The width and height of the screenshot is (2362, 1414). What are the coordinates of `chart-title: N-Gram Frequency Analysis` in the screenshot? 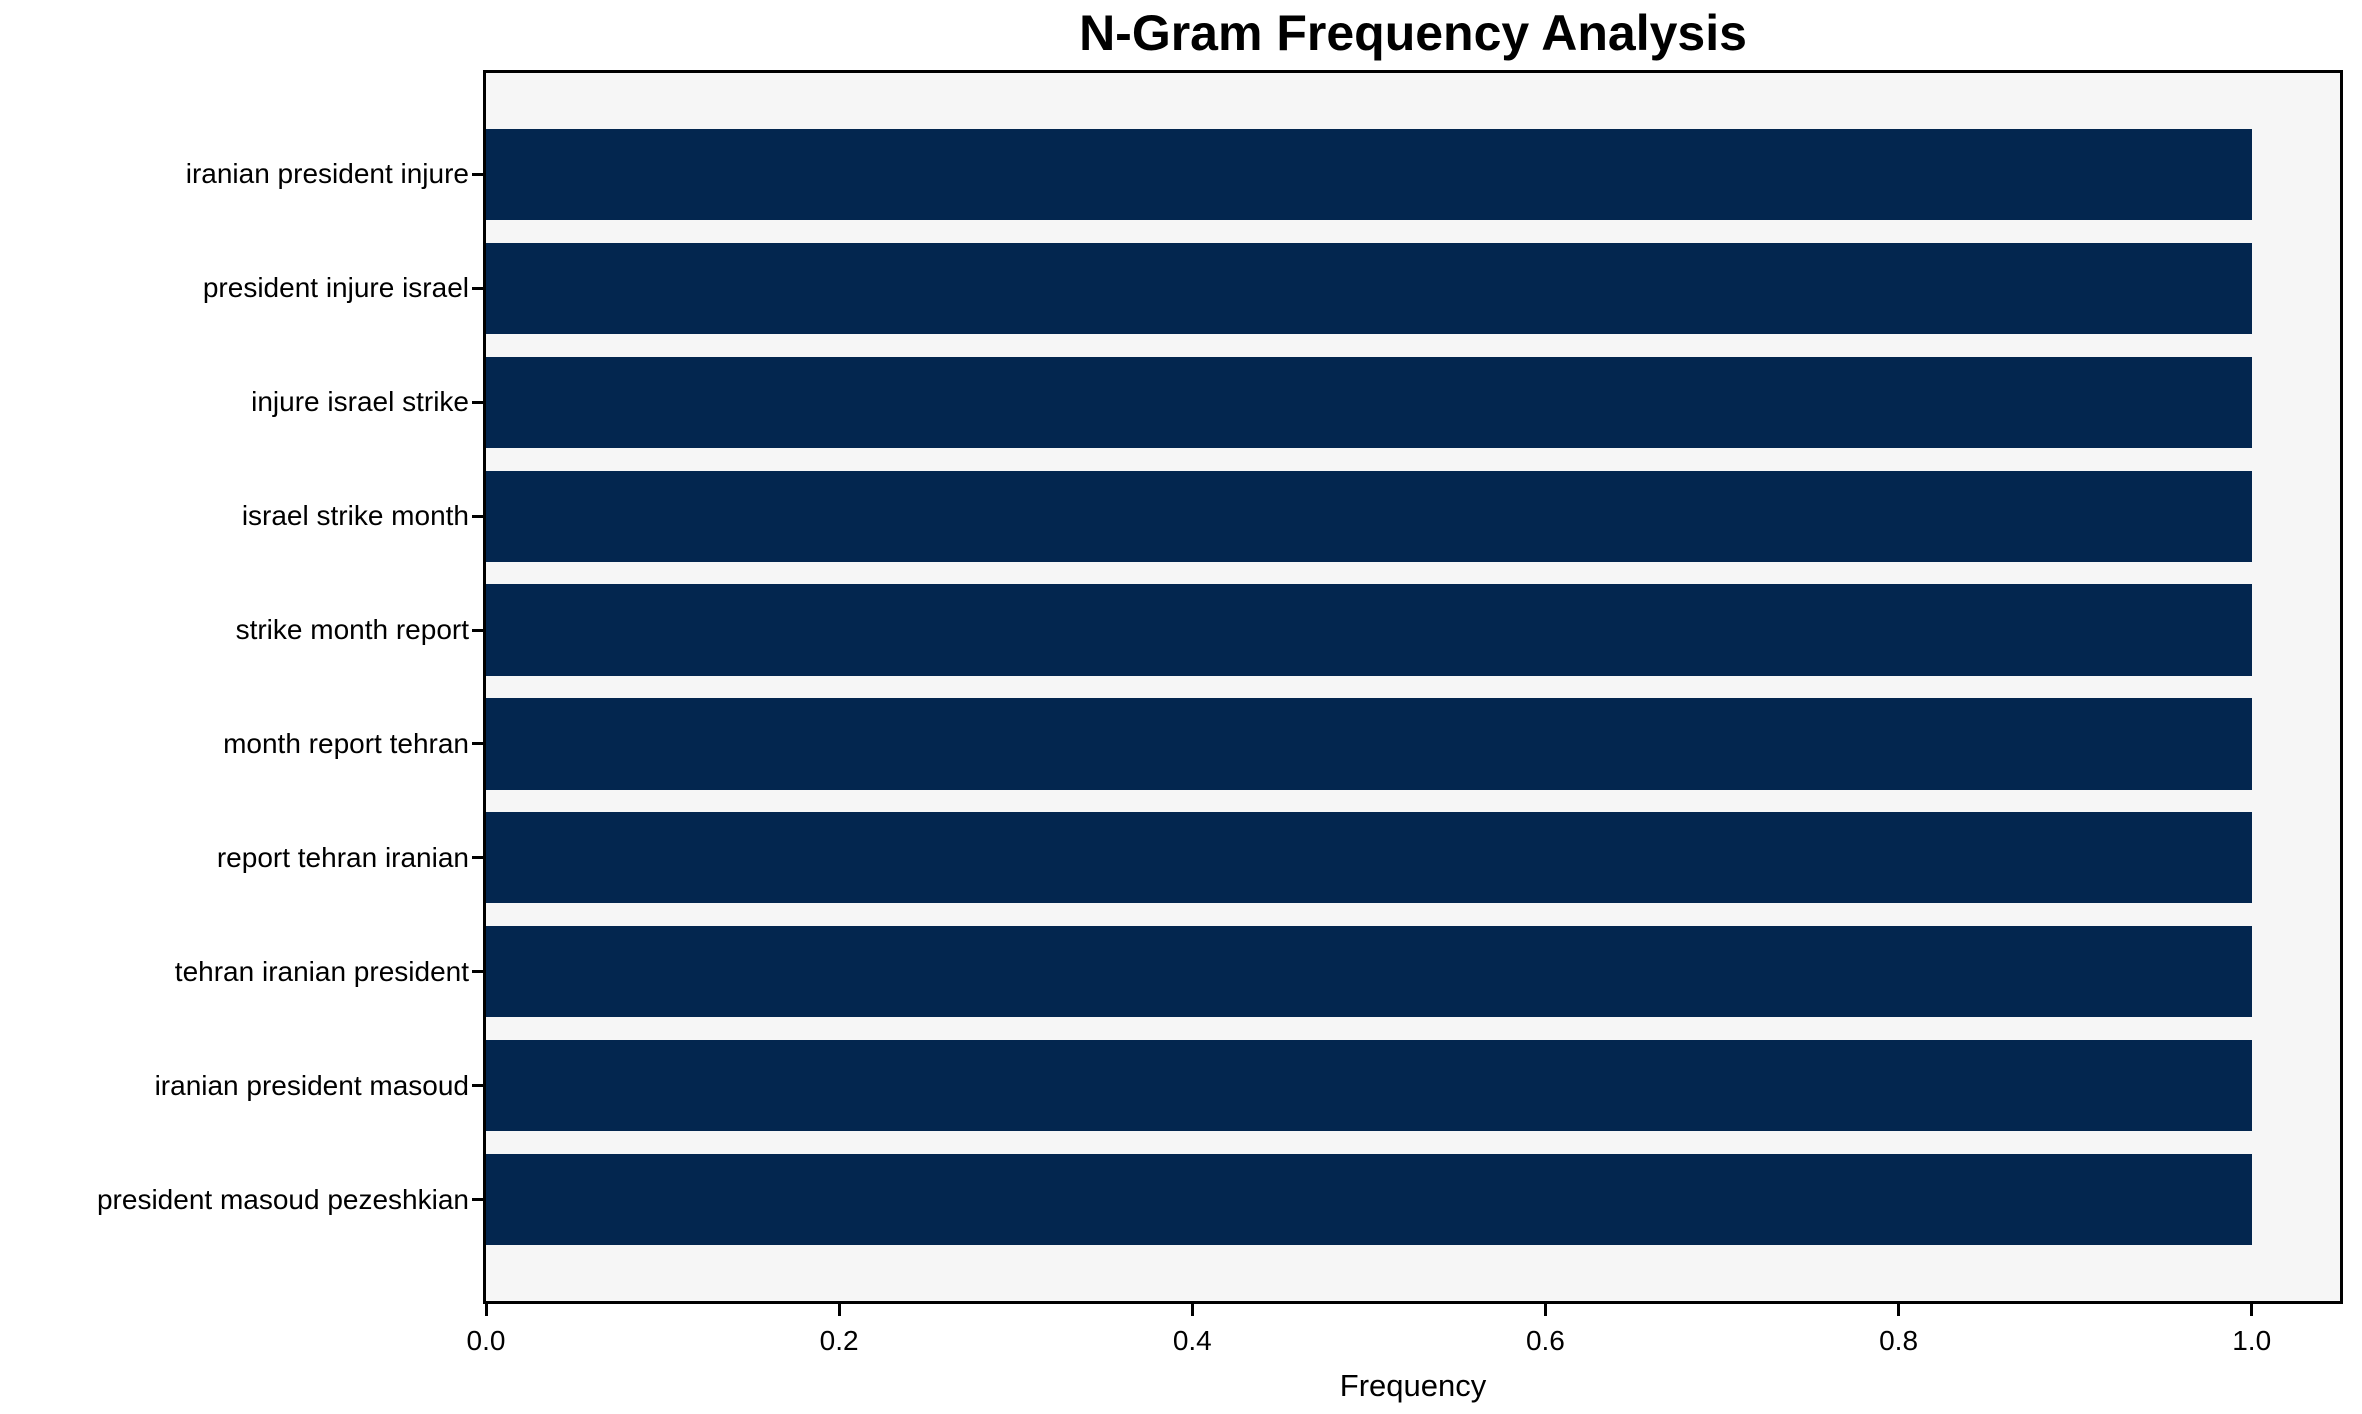 It's located at (1413, 33).